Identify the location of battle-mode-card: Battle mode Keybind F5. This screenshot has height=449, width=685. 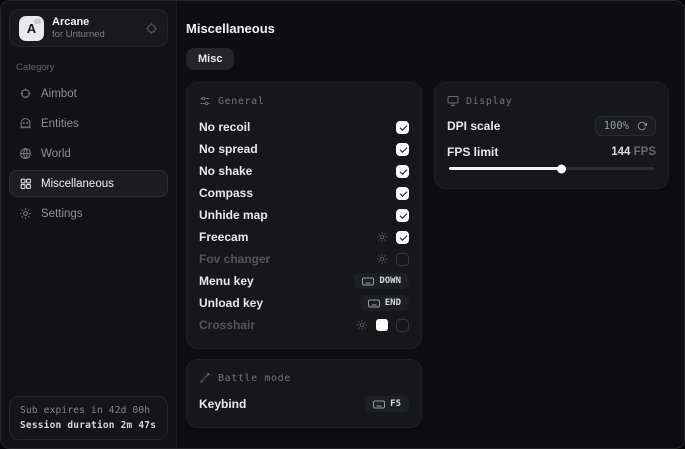
(304, 393).